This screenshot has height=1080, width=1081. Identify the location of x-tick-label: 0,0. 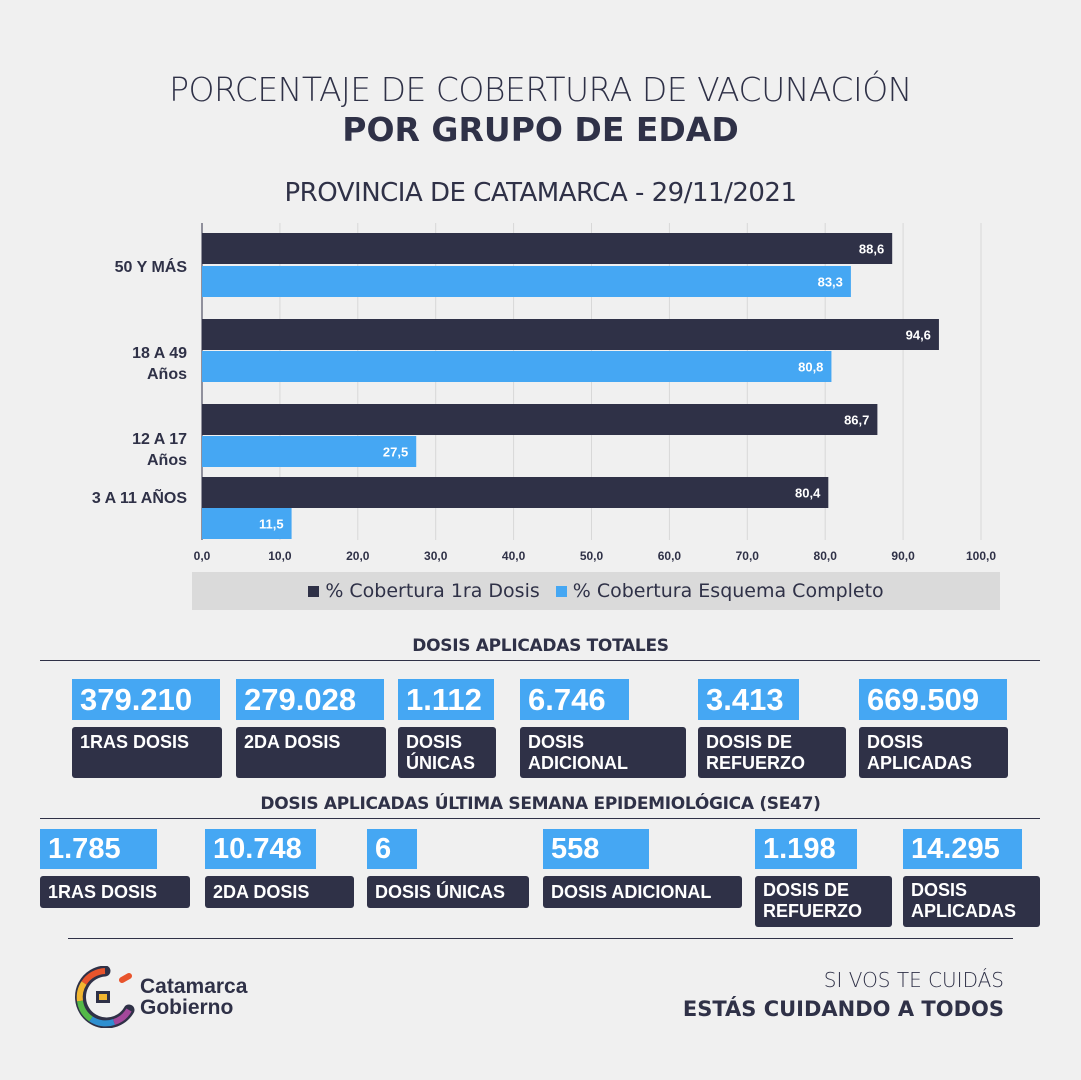
(202, 556).